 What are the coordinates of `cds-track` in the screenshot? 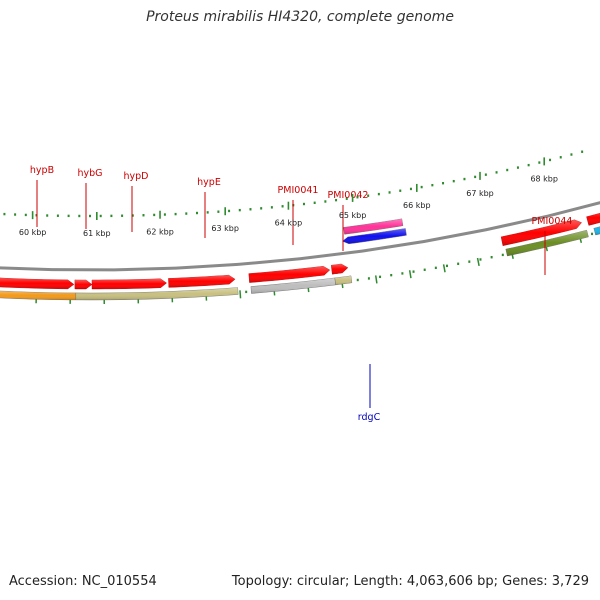 It's located at (300, 251).